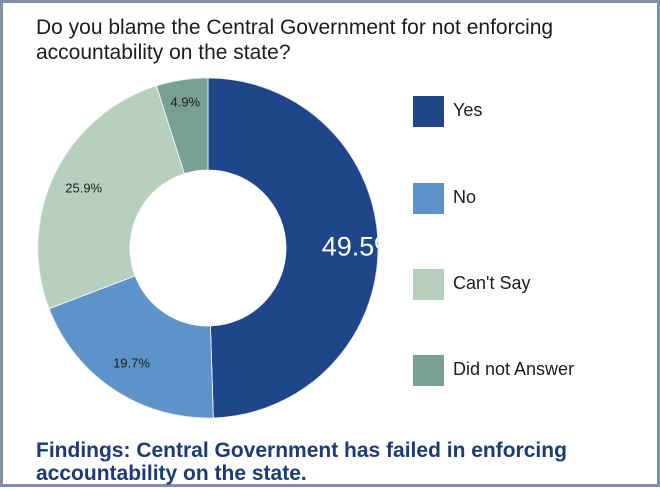 The height and width of the screenshot is (490, 660). What do you see at coordinates (428, 284) in the screenshot?
I see `legend-swatch-cant-say` at bounding box center [428, 284].